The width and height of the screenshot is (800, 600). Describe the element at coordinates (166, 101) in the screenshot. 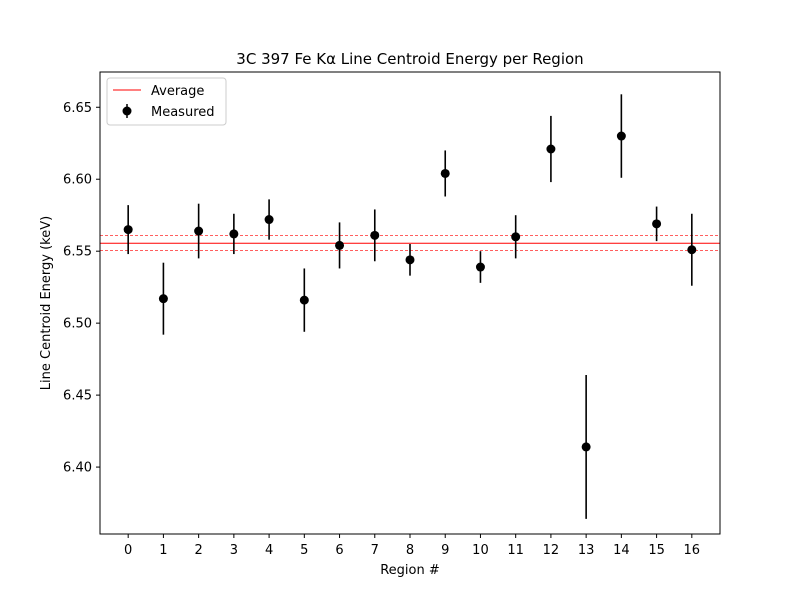

I see `legend: Average Measured` at that location.